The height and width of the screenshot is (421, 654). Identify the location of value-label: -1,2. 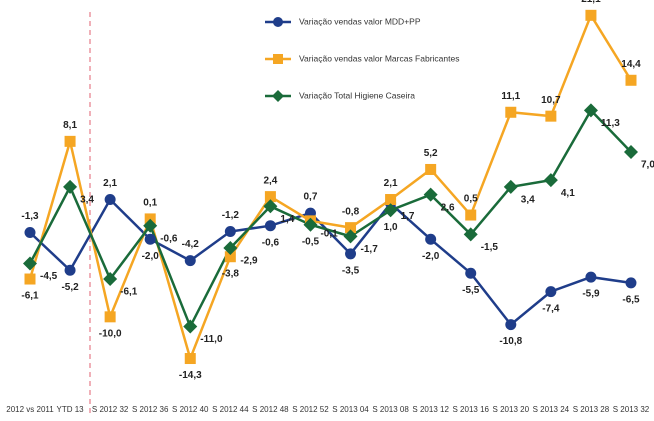
(231, 215).